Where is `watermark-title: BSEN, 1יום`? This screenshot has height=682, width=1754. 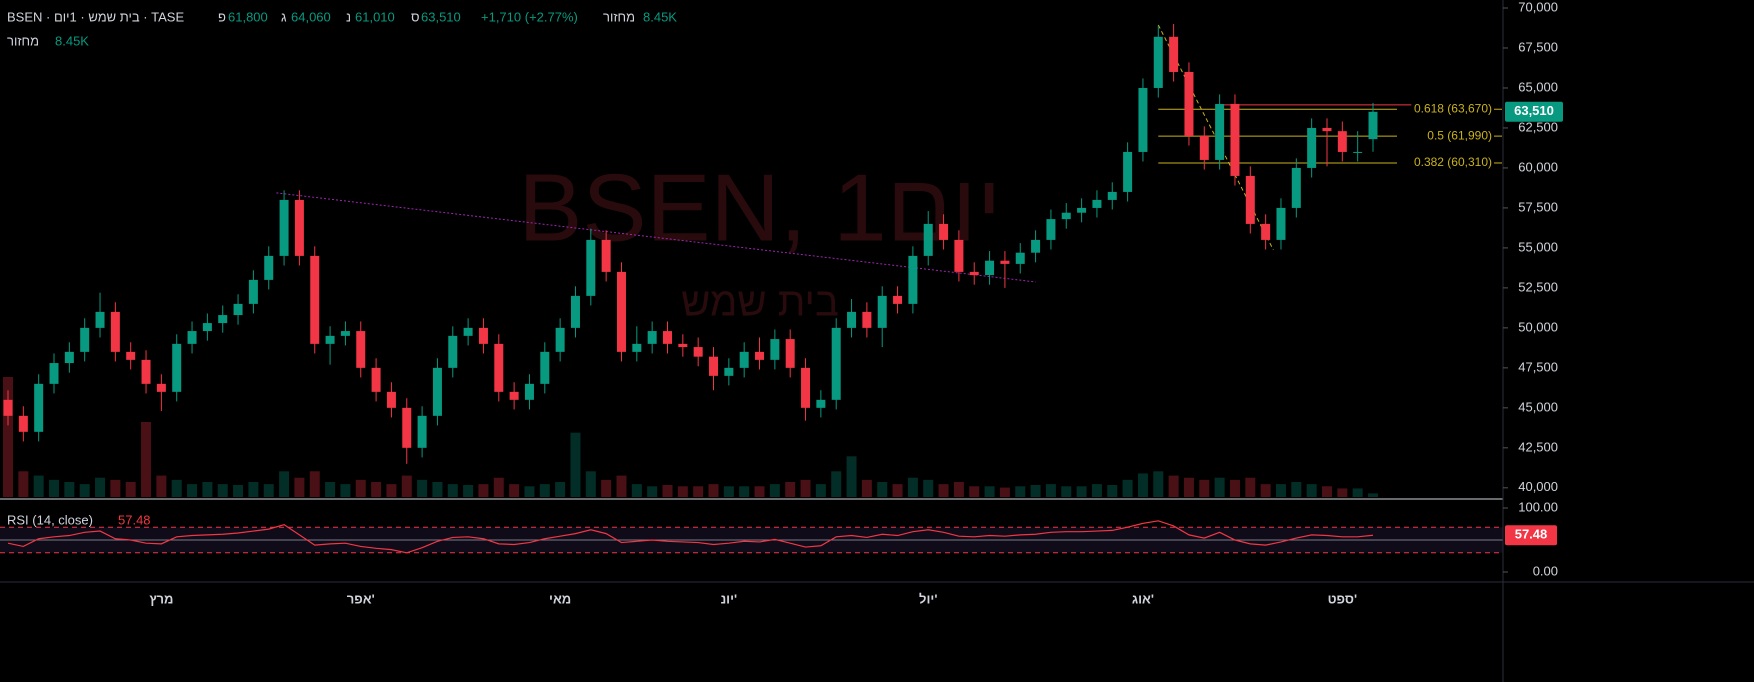
watermark-title: BSEN, 1יום is located at coordinates (759, 207).